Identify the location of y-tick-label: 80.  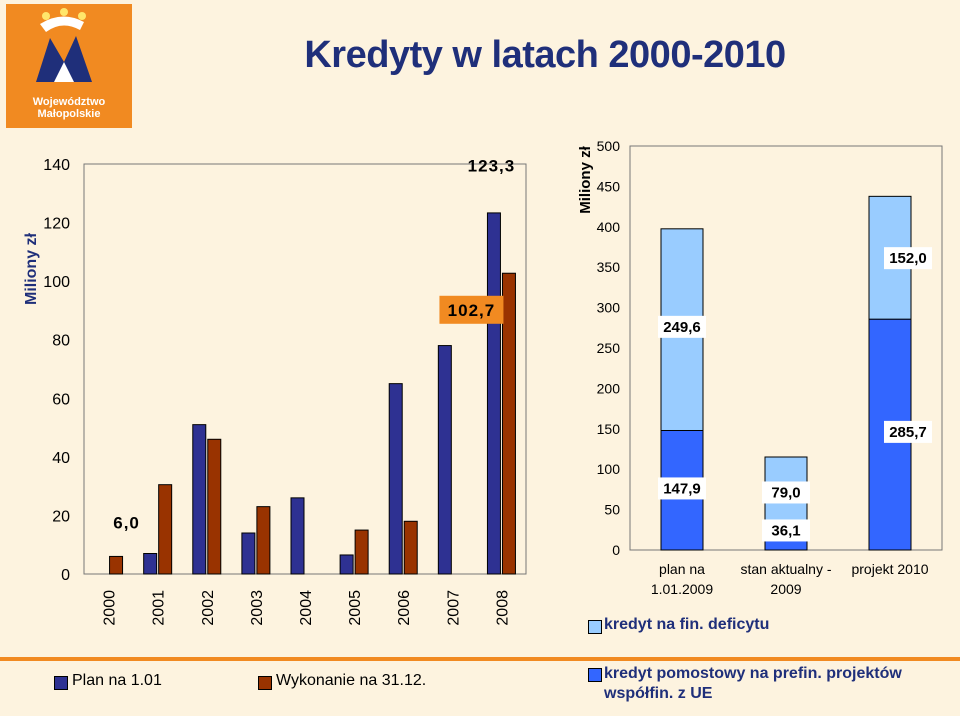
(61, 341).